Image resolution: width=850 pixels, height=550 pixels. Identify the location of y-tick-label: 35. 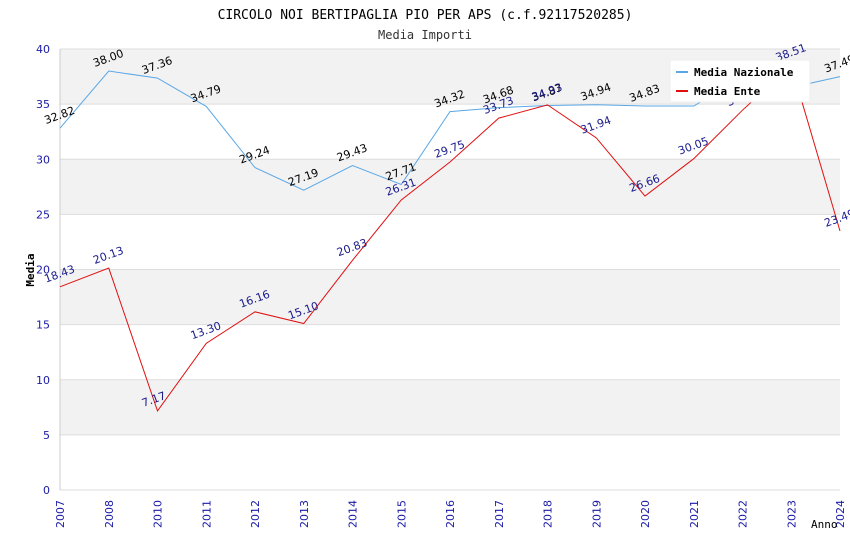
(43, 104).